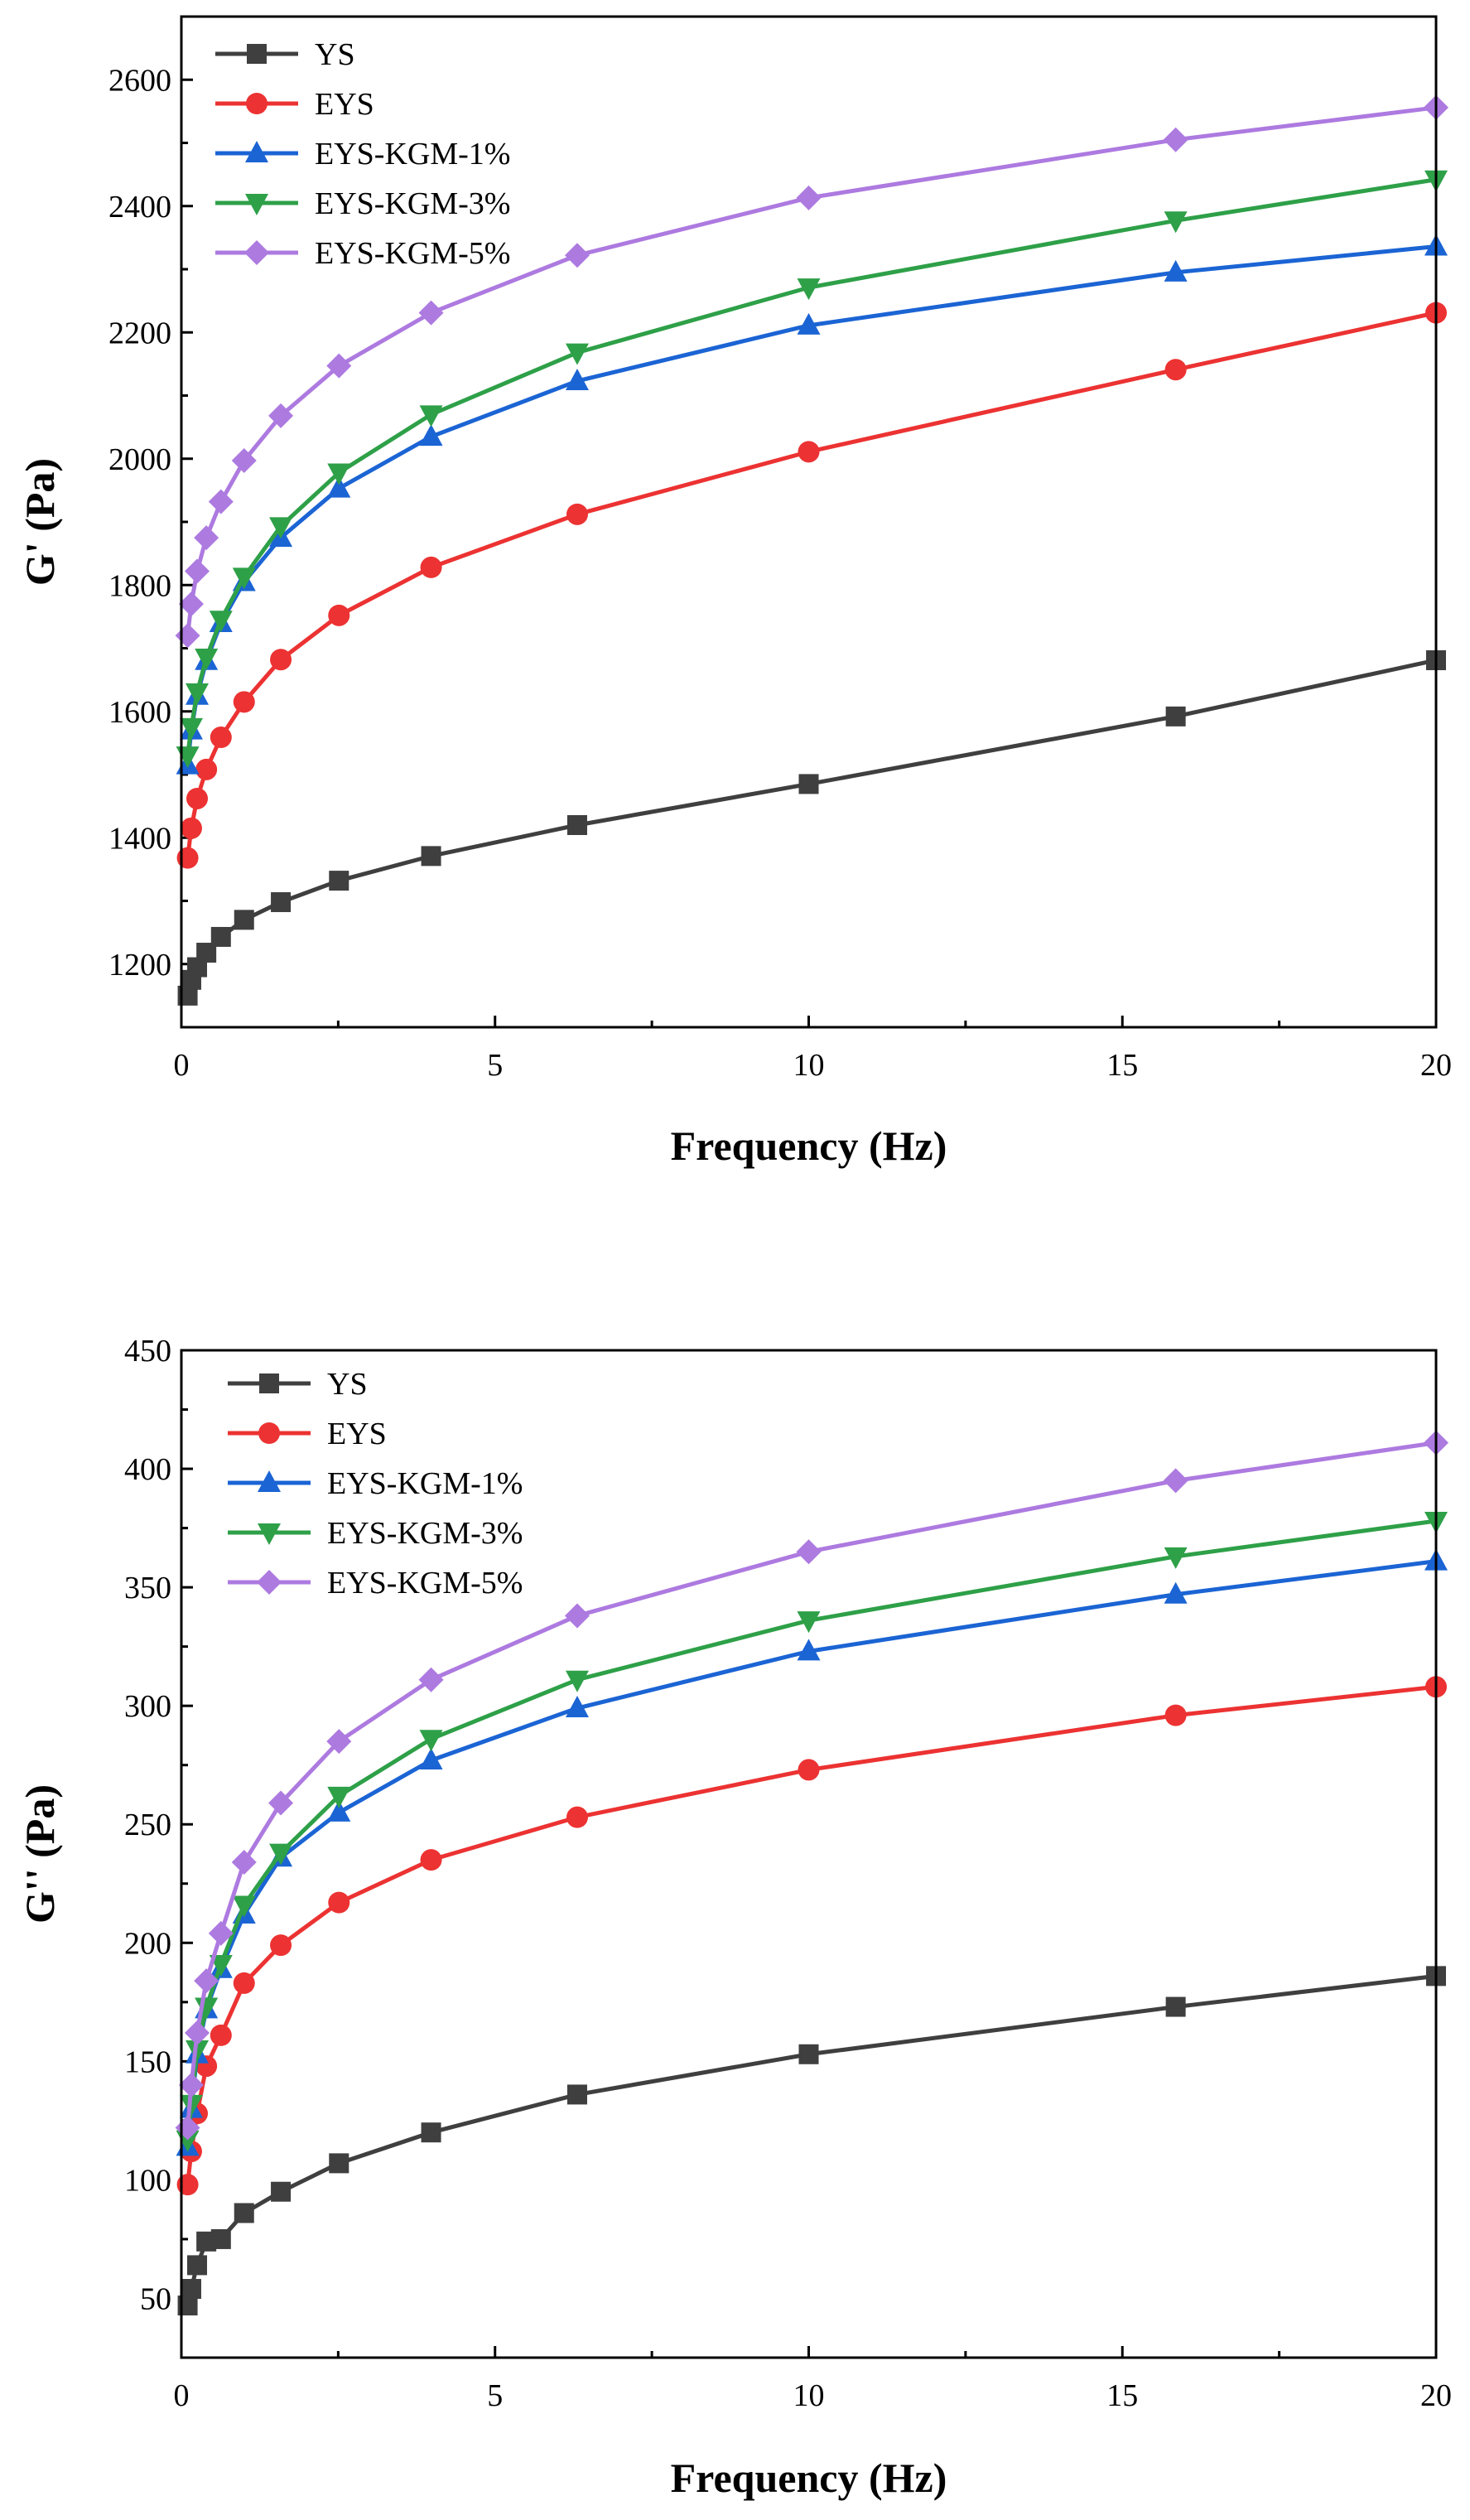  I want to click on legend-label: YS, so click(335, 54).